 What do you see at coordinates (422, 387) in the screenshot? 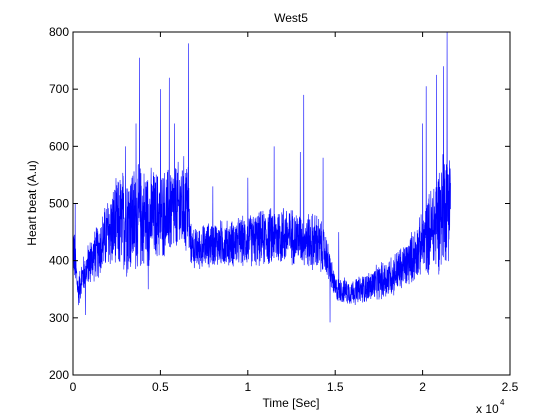
I see `x-tick-label: 2` at bounding box center [422, 387].